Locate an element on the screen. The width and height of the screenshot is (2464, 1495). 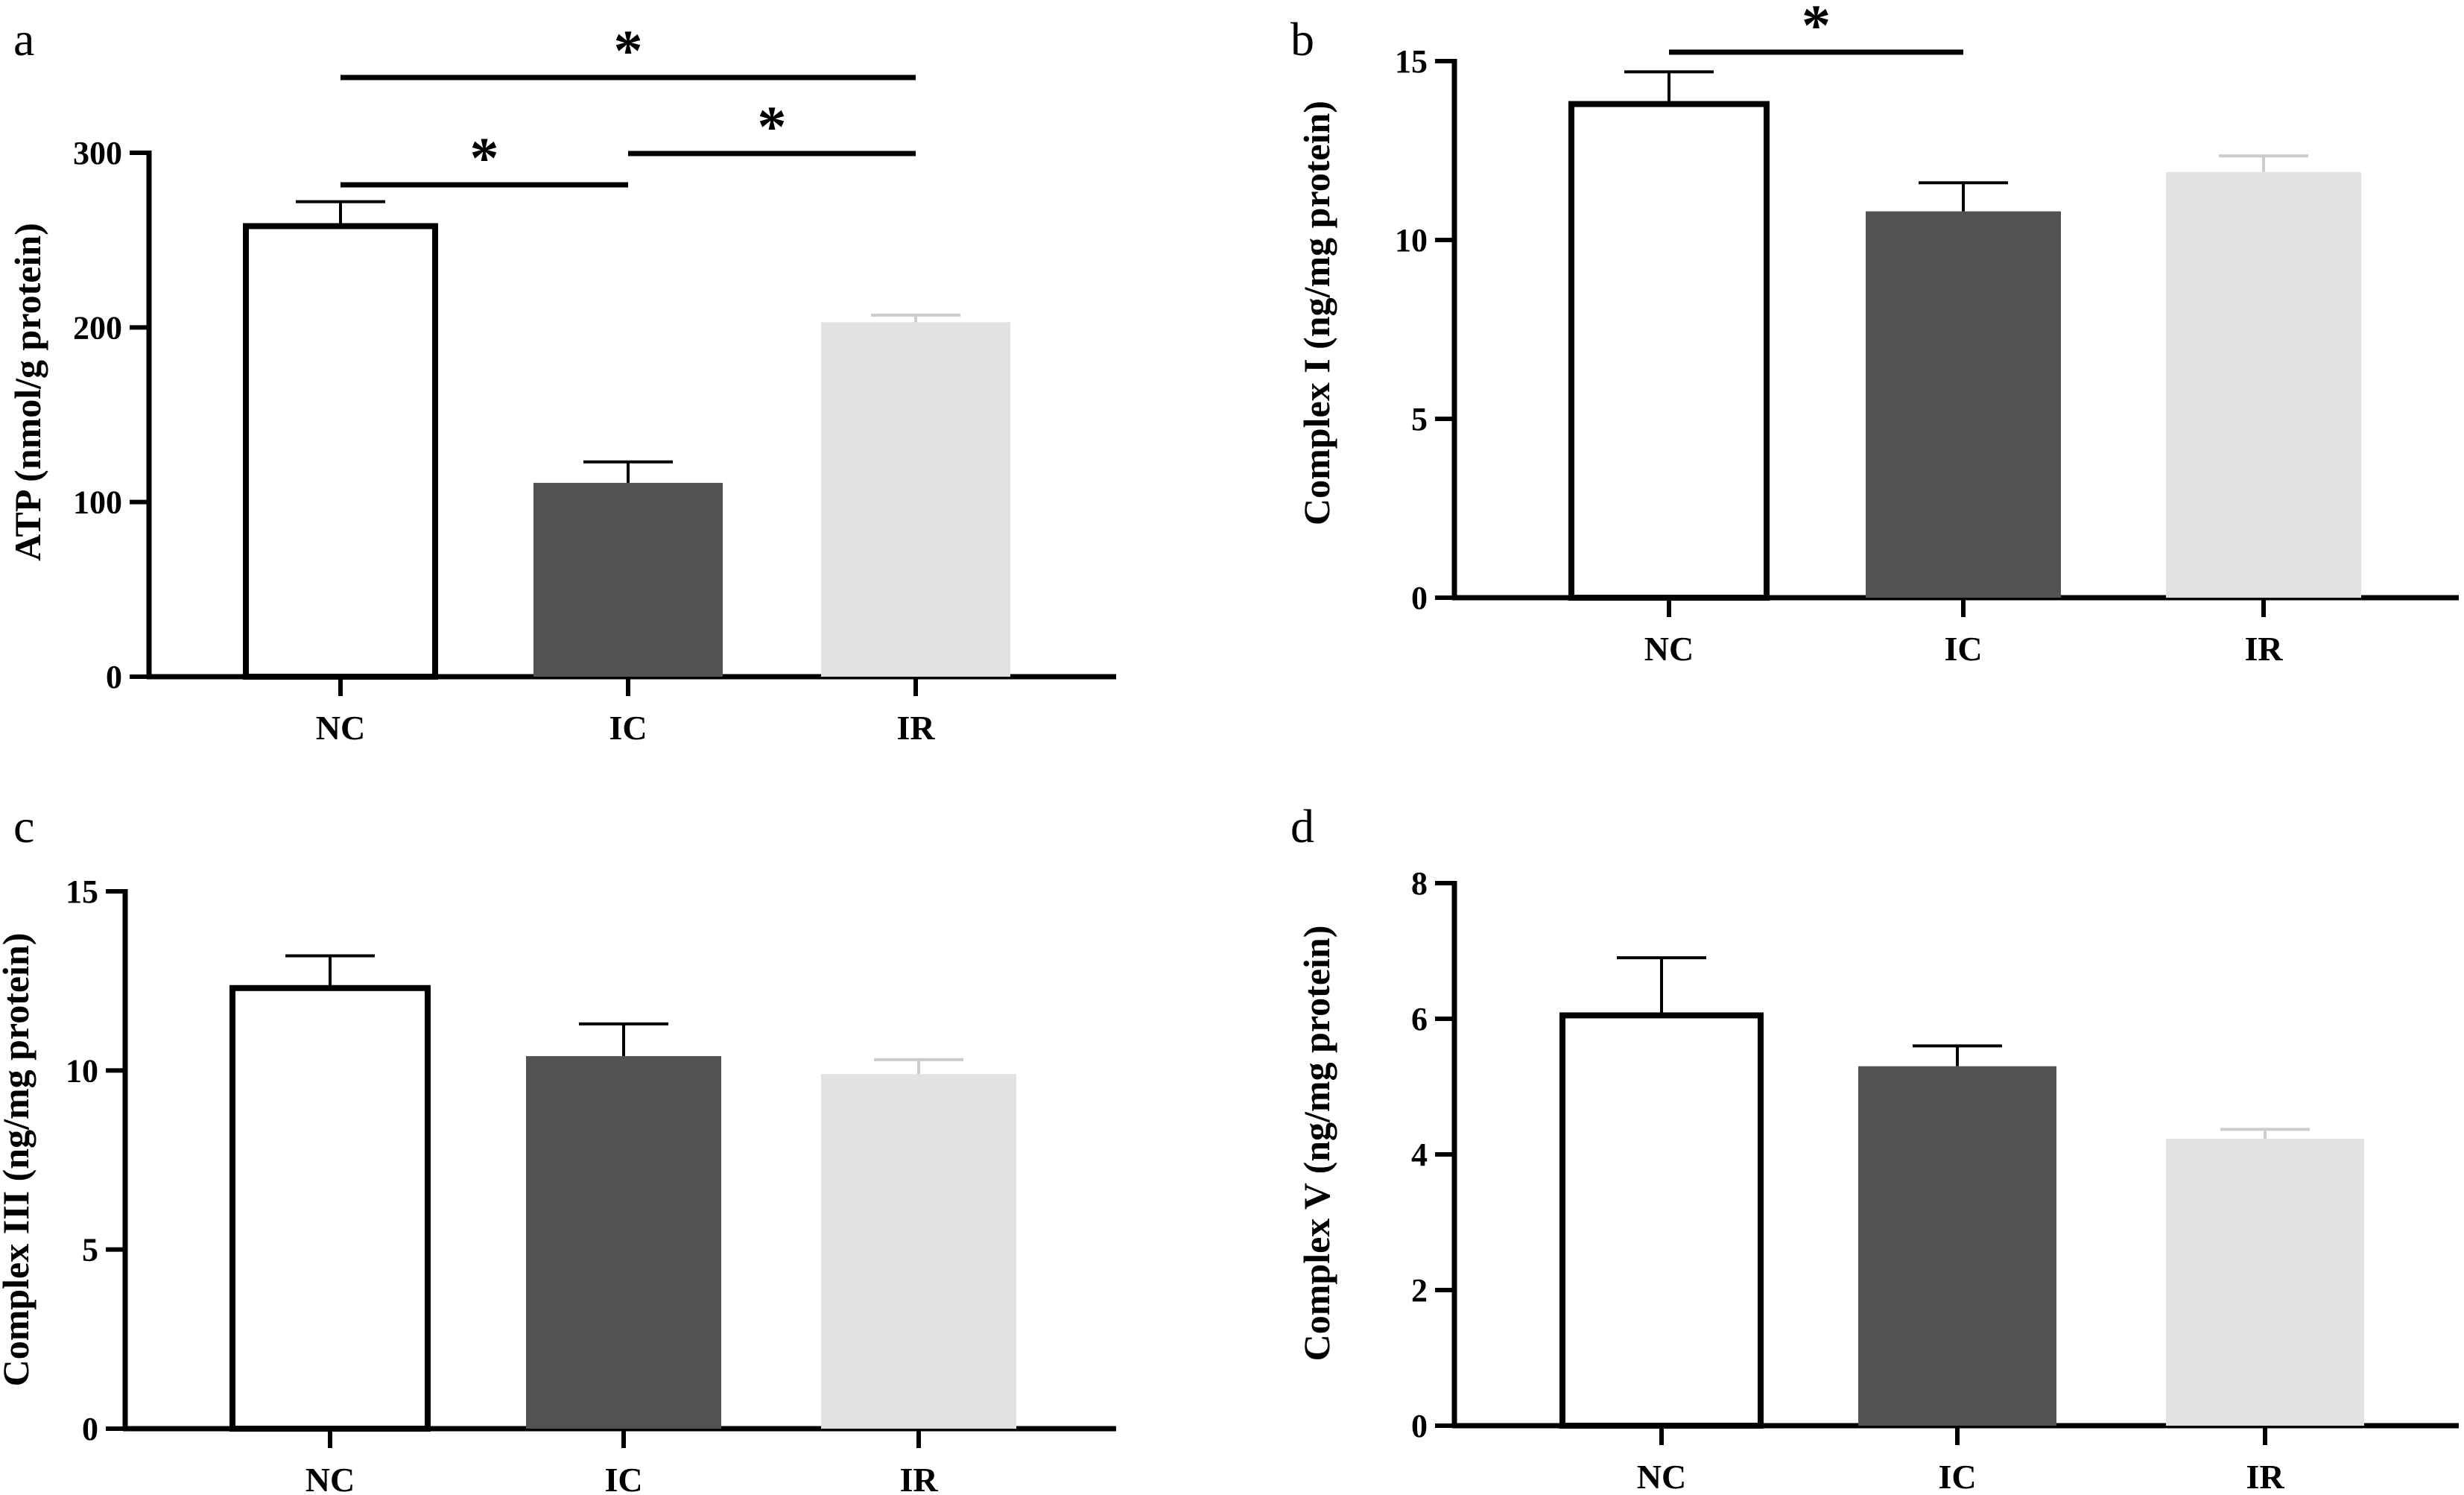
panel-a-y-axis-title: ATP (nmol/g protein) is located at coordinates (28, 392).